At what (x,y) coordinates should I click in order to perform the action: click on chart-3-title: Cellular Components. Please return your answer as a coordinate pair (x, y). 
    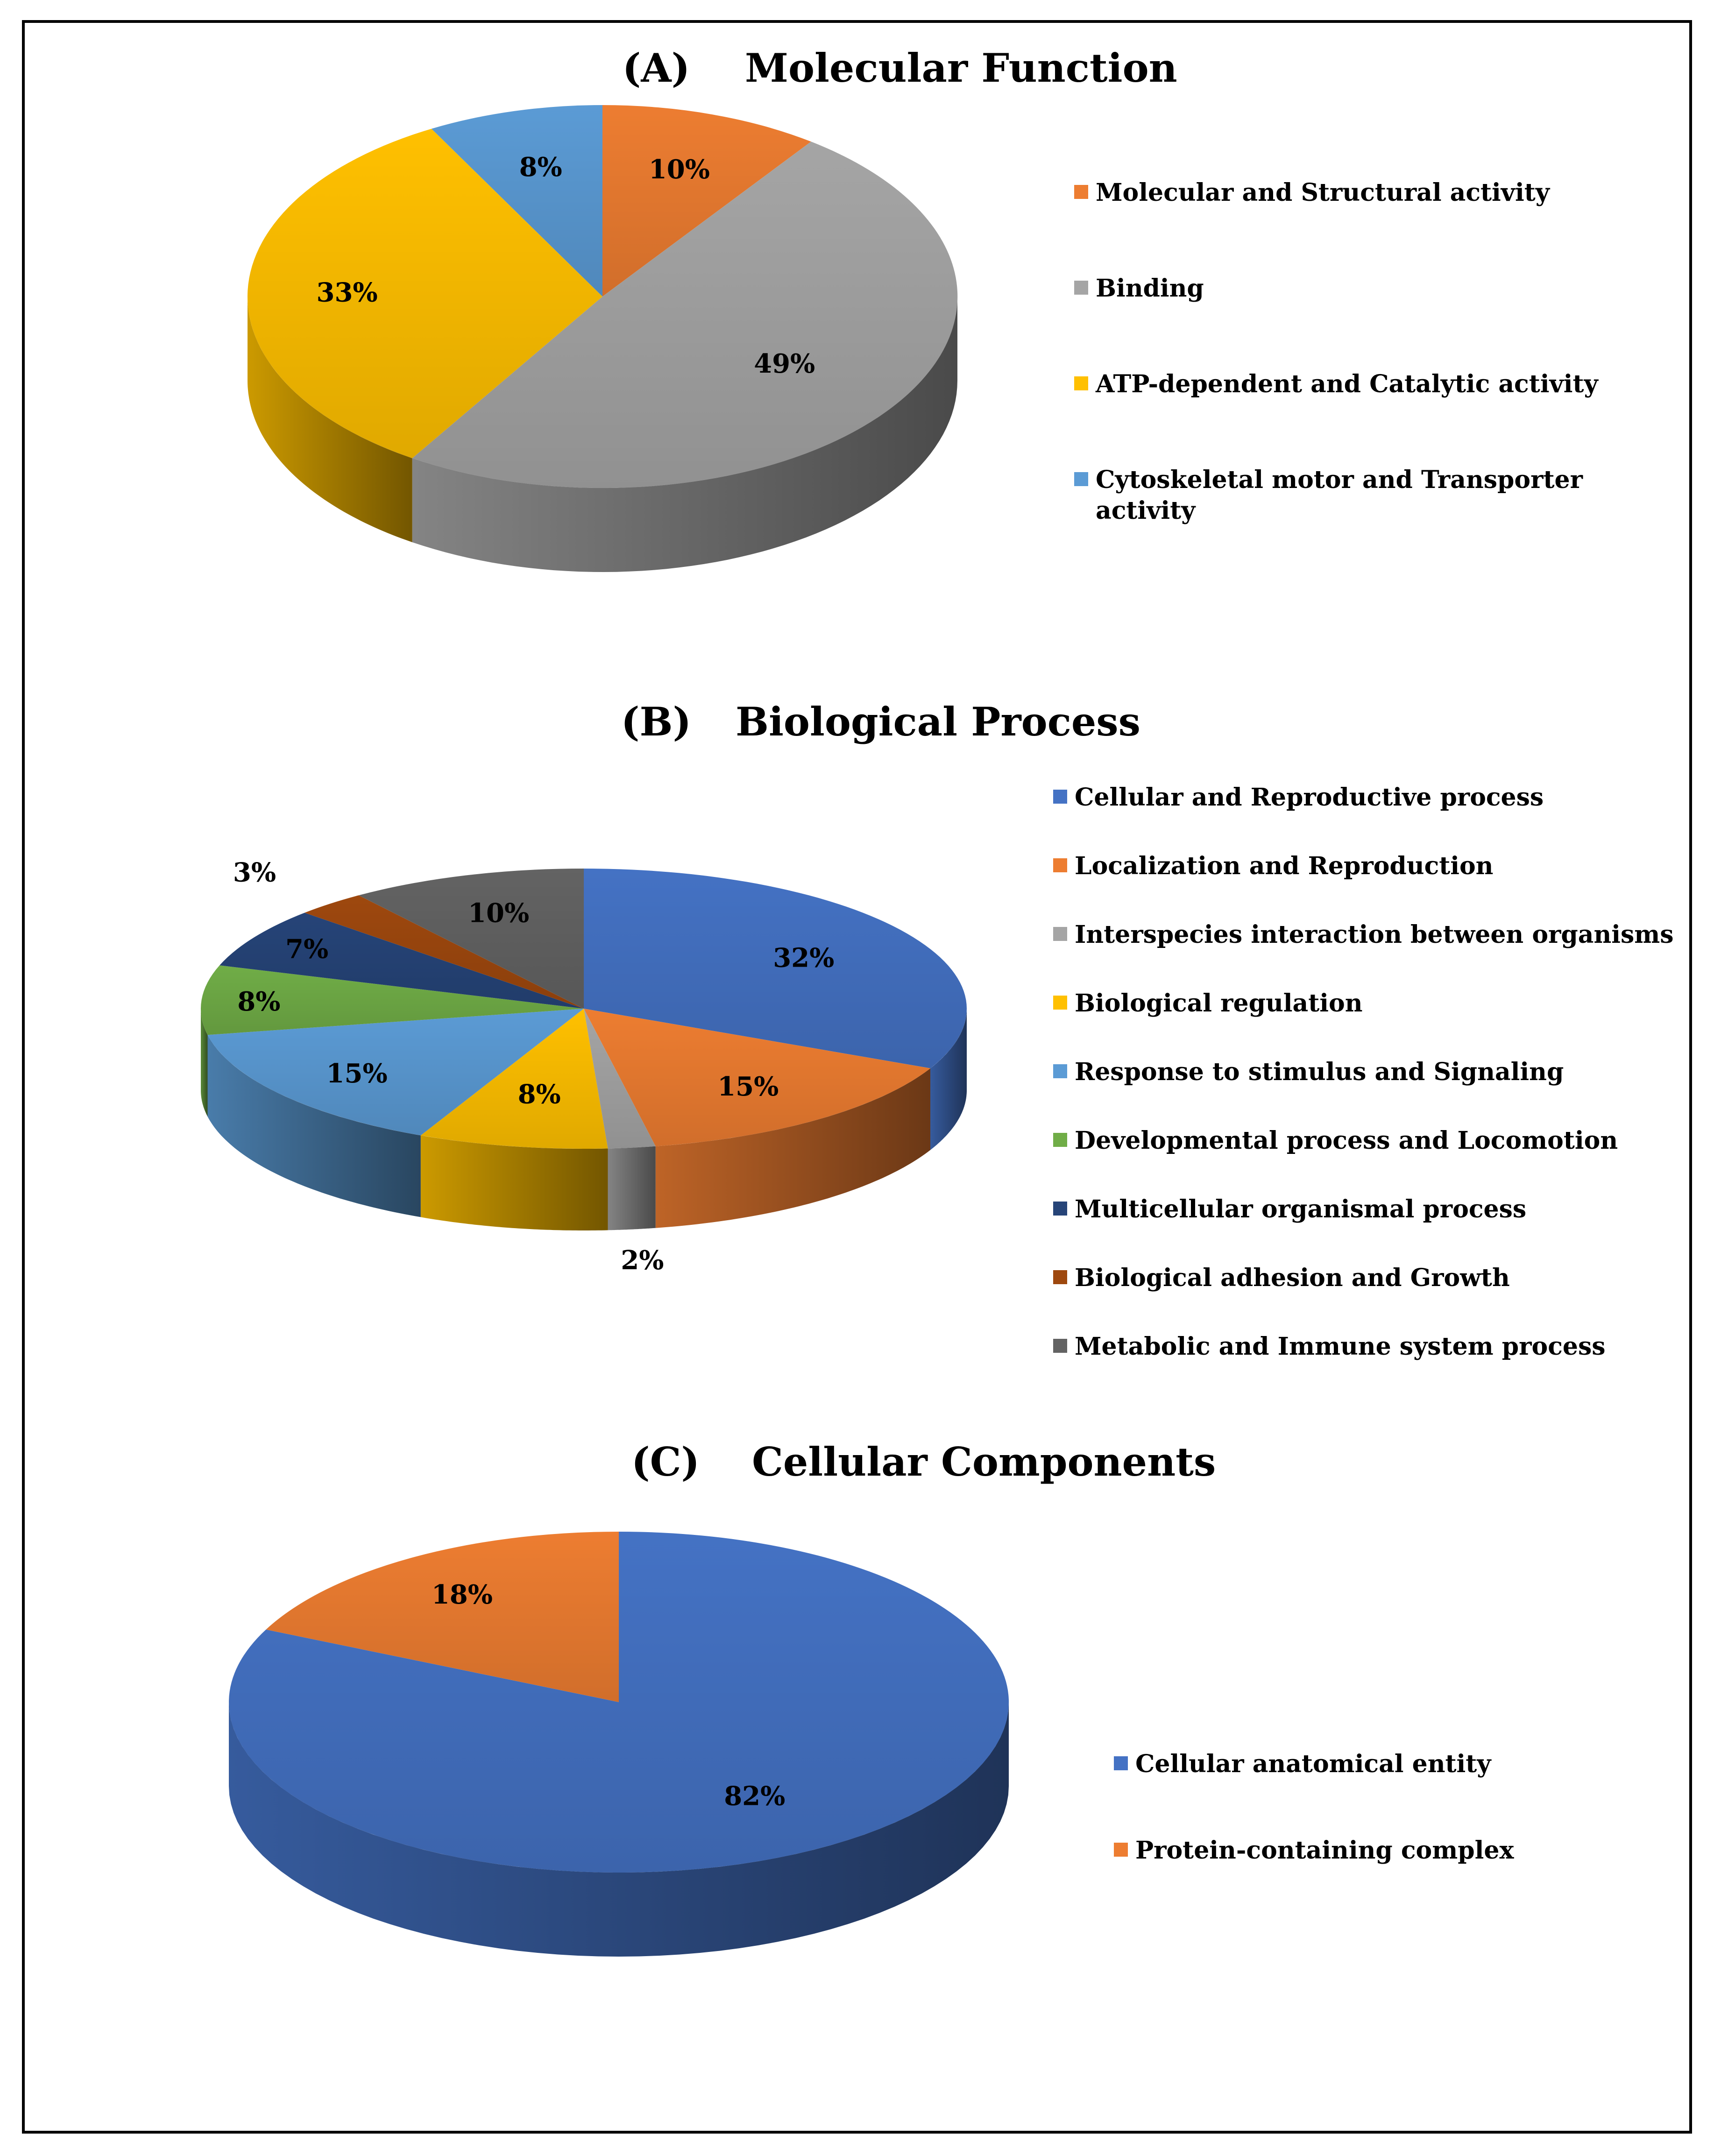
    Looking at the image, I should click on (984, 1462).